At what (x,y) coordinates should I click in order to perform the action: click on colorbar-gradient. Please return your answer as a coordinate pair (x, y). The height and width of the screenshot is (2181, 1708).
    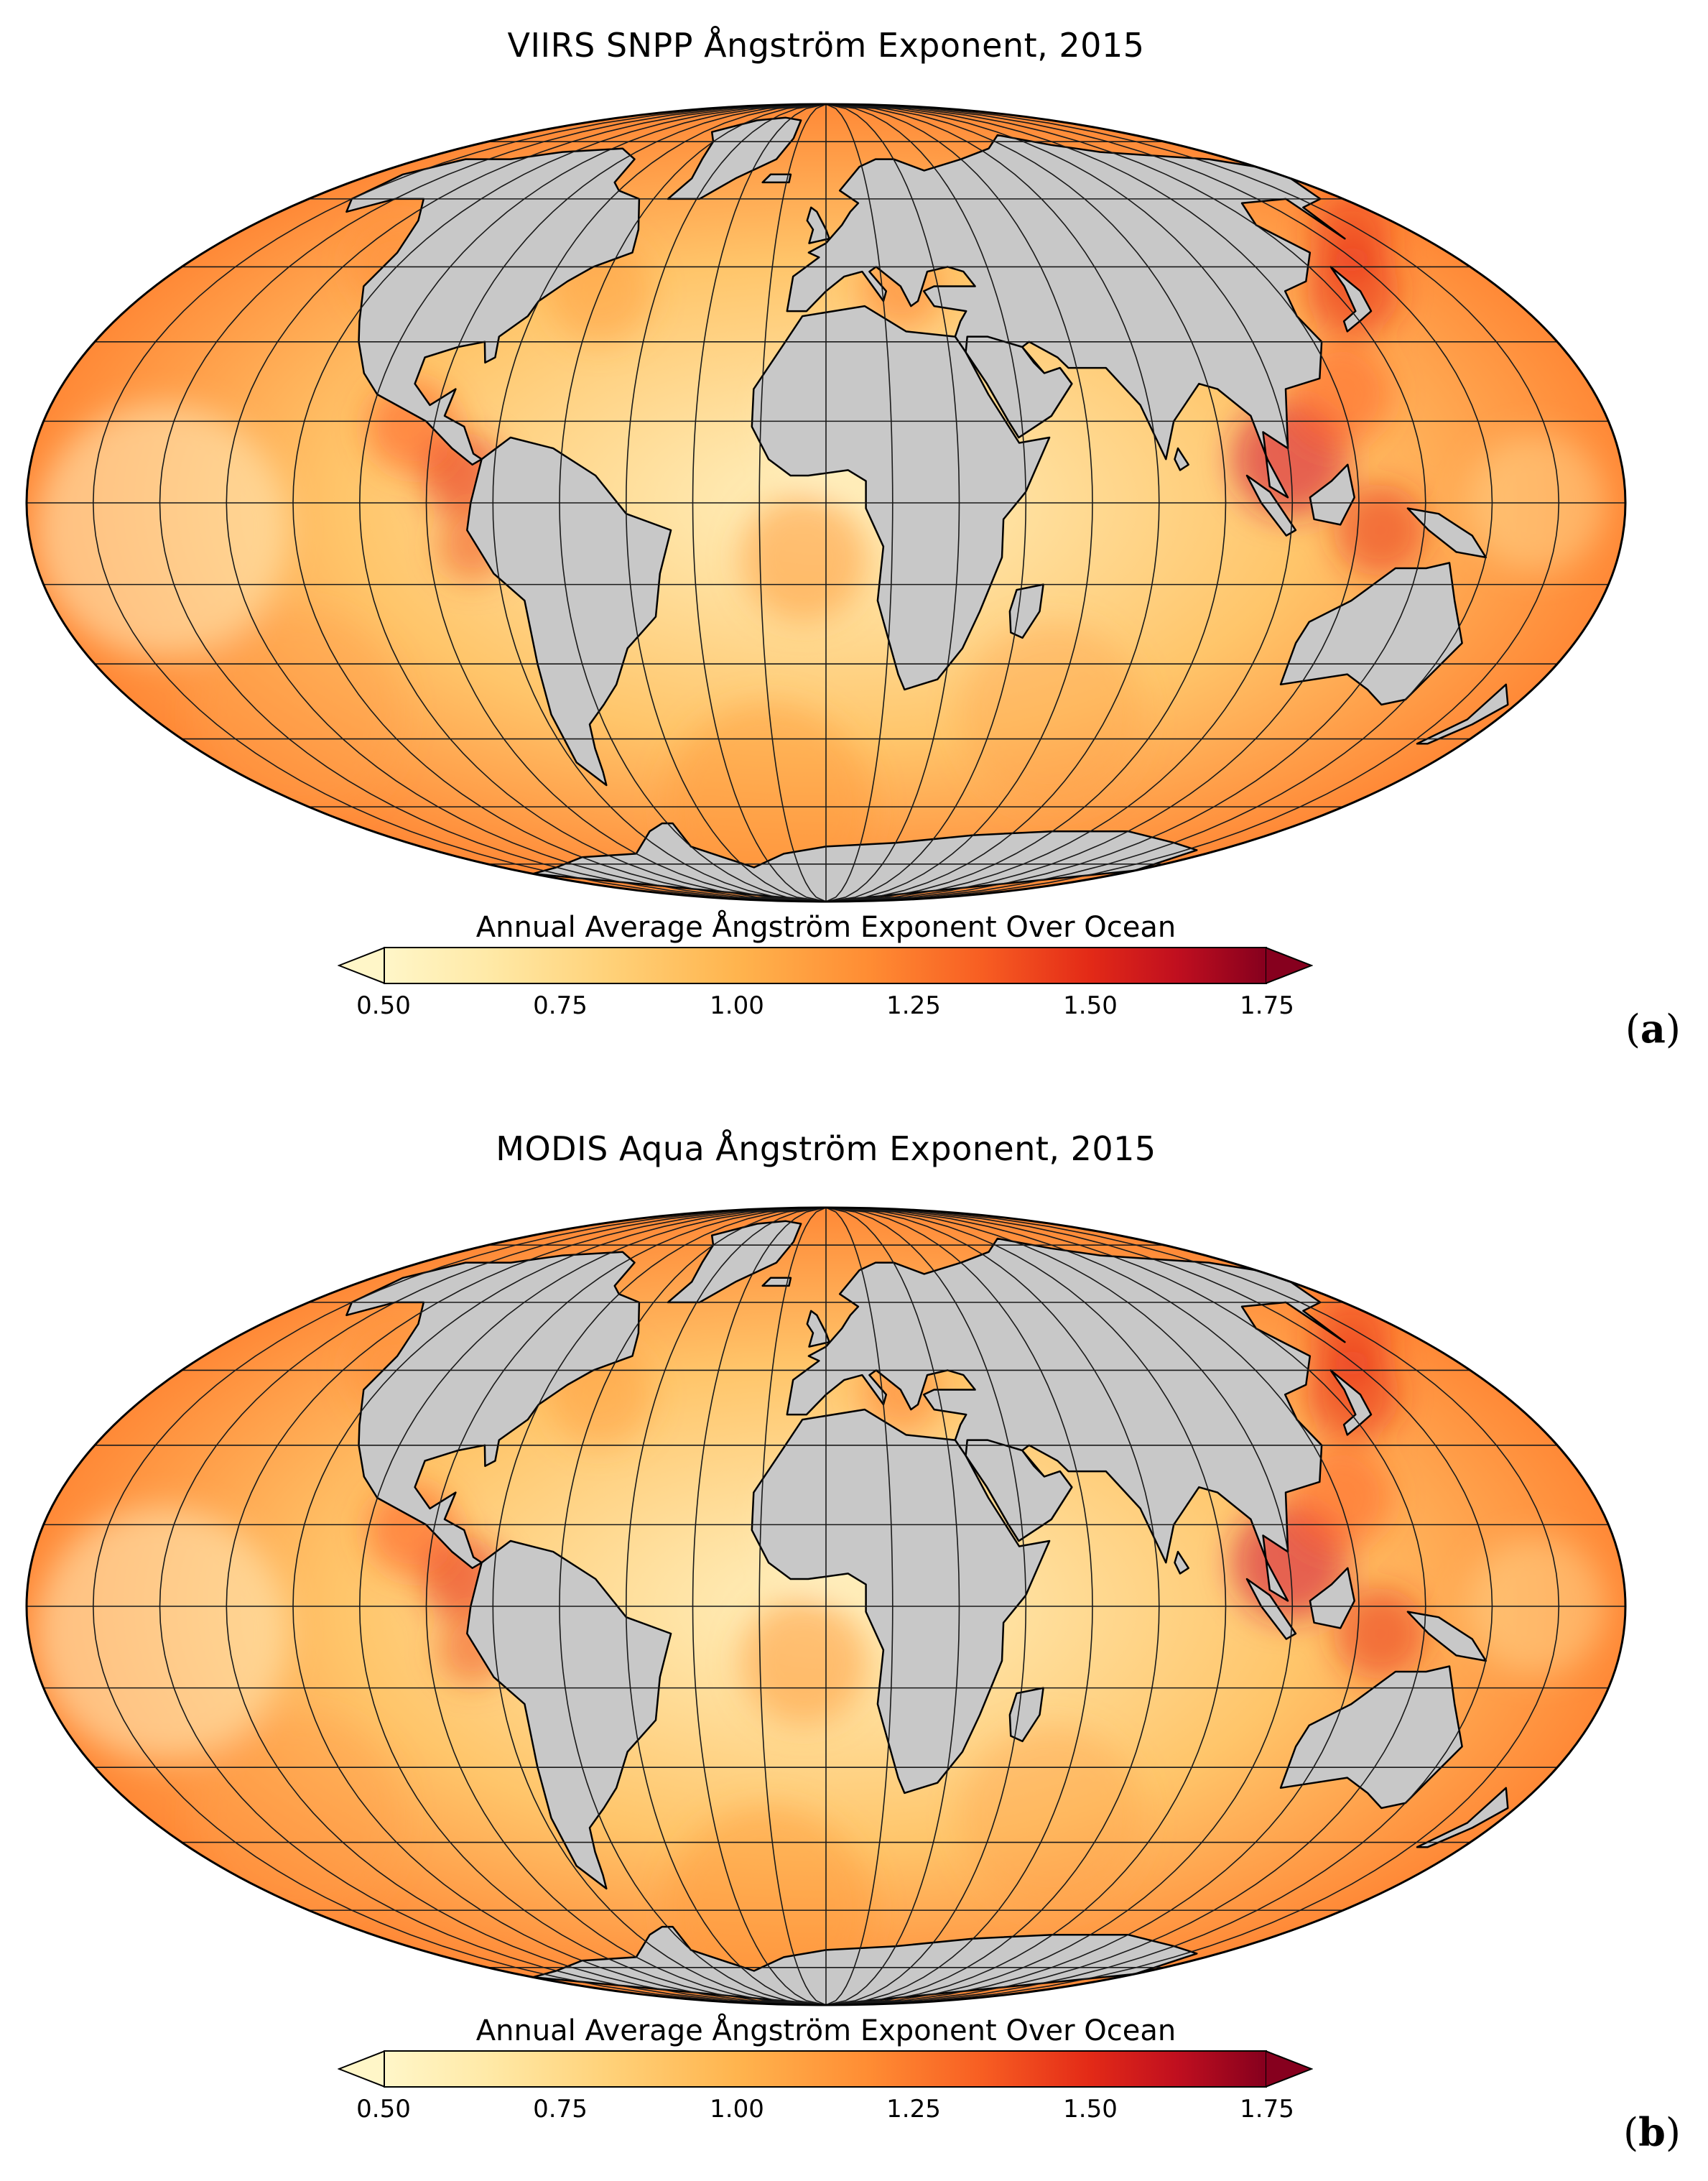
    Looking at the image, I should click on (825, 965).